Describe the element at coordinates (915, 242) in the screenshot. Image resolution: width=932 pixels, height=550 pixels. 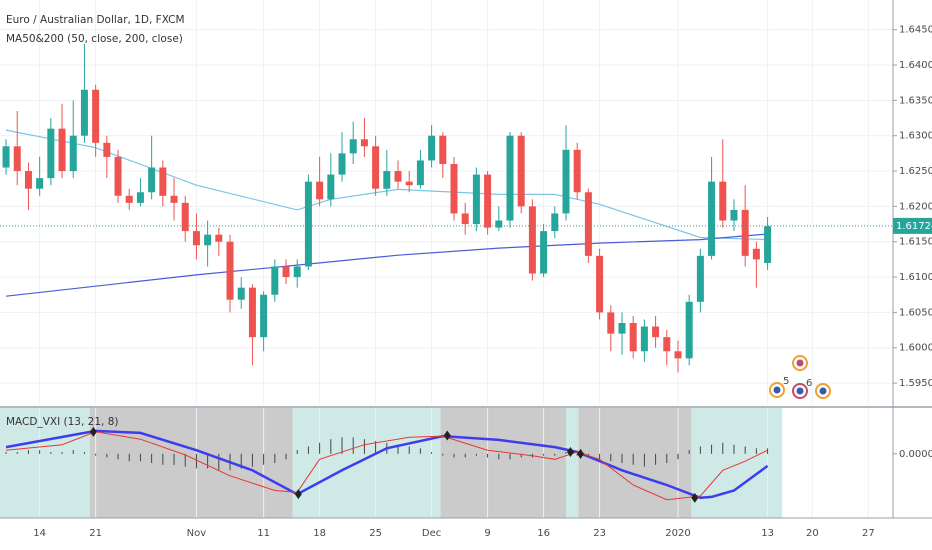
I see `y-tick-label: 1.61500` at that location.